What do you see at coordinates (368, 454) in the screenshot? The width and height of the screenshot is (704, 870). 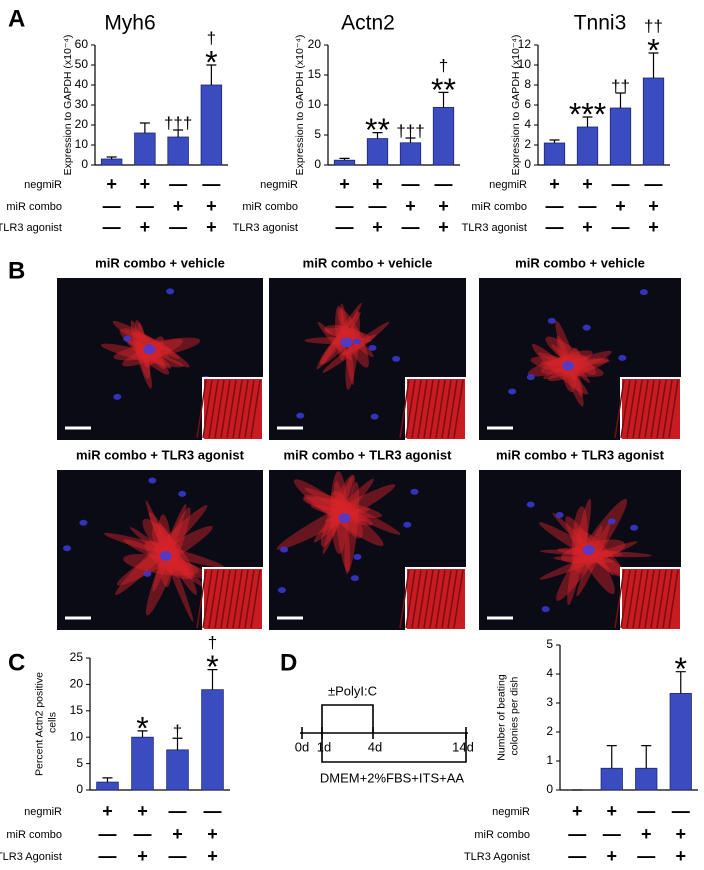 I see `image-caption: miR combo + TLR3 agonist` at bounding box center [368, 454].